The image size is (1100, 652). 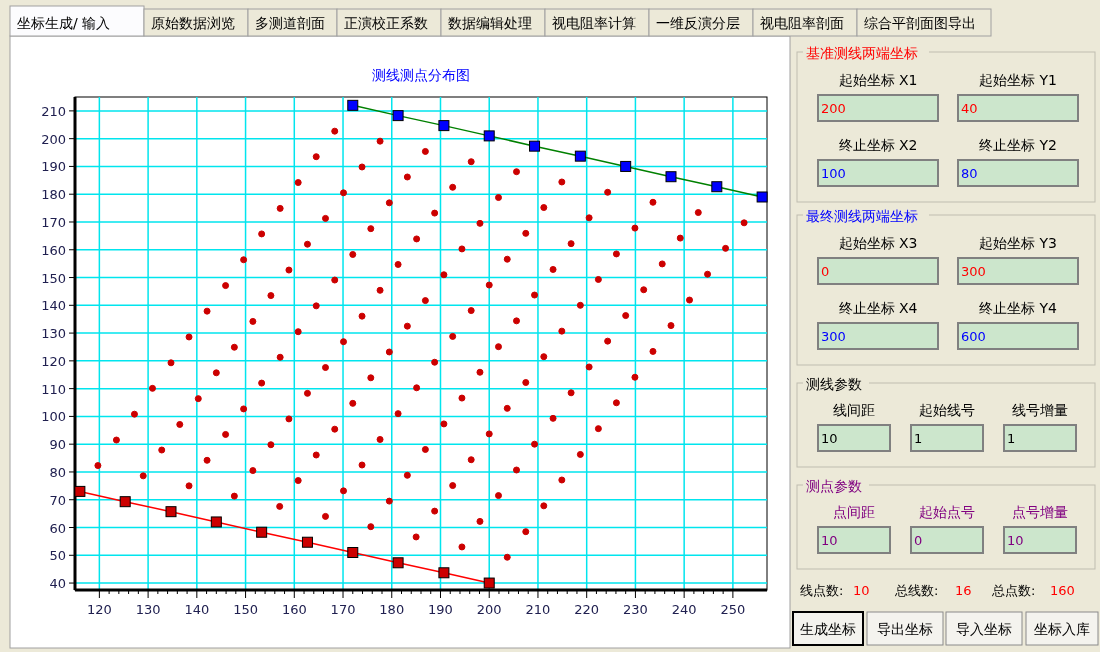 I want to click on y-tick-label: 180, so click(x=53, y=195).